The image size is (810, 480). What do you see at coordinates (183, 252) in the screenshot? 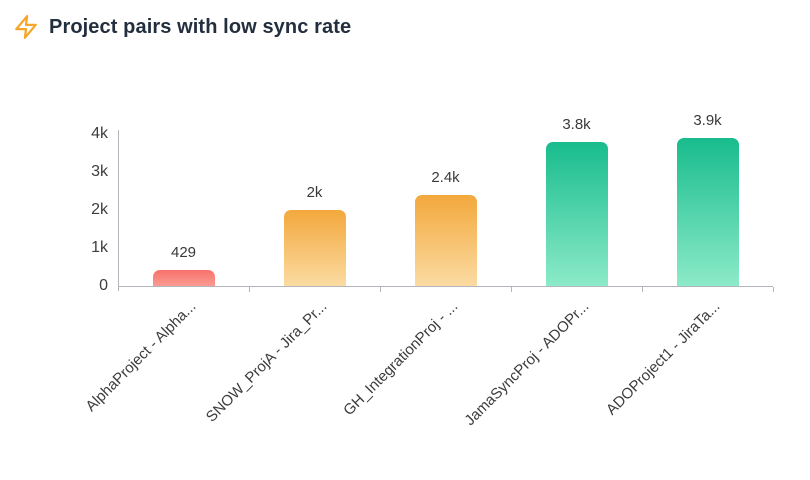
I see `bar-value-label: 429` at bounding box center [183, 252].